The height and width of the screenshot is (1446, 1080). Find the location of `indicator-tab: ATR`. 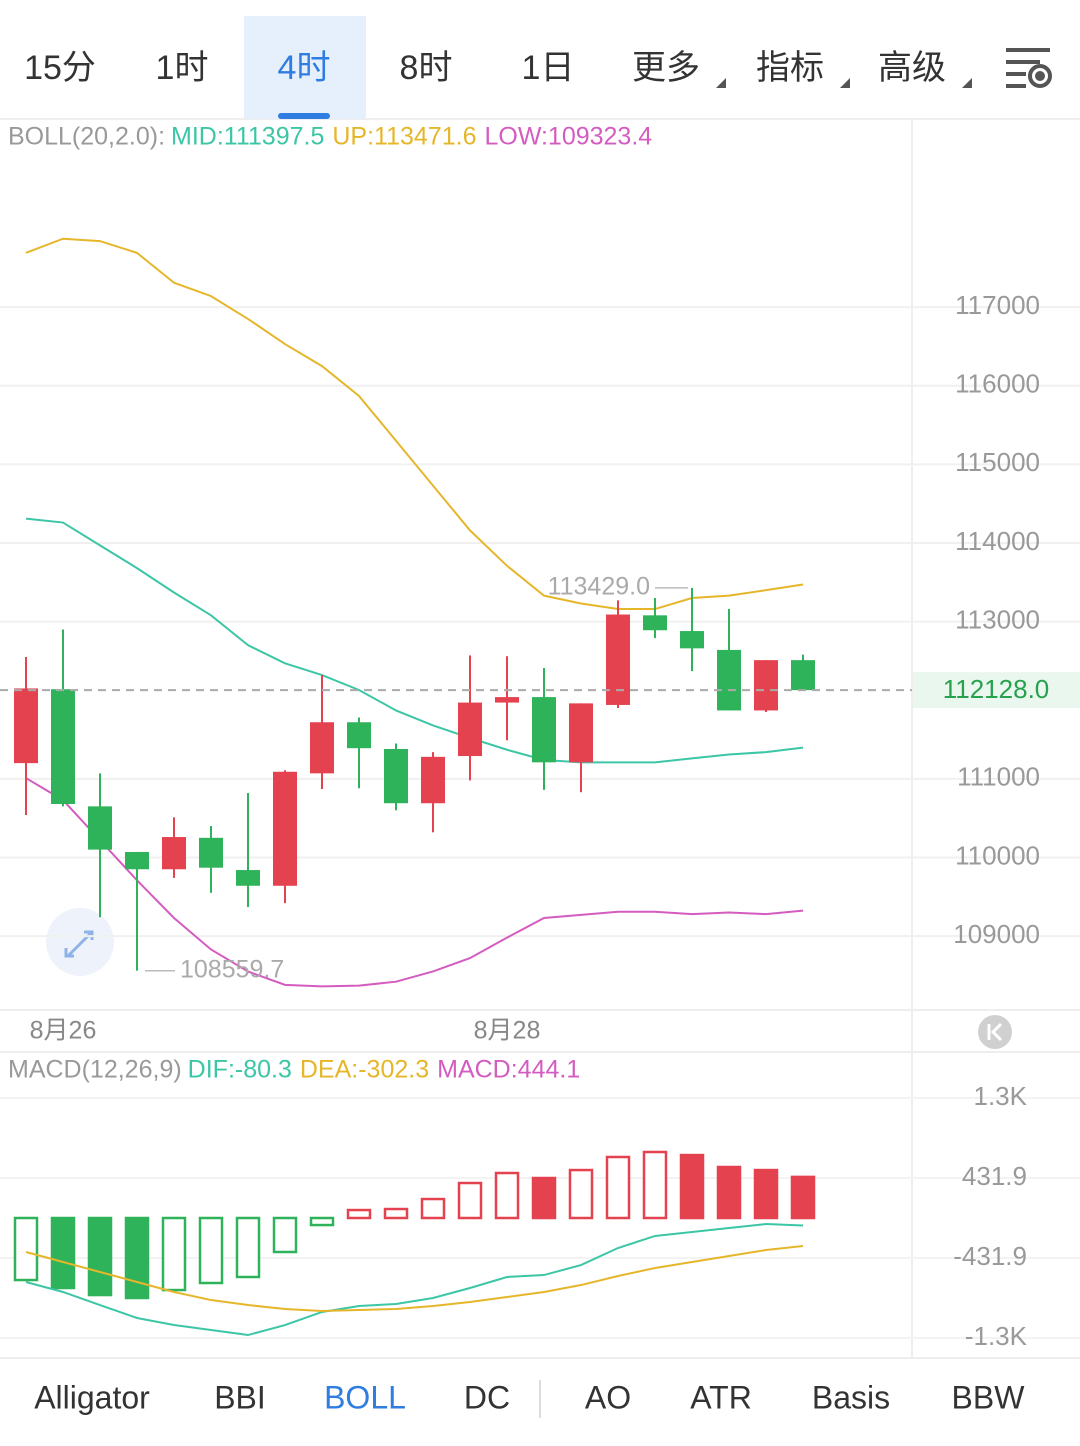

indicator-tab: ATR is located at coordinates (721, 1397).